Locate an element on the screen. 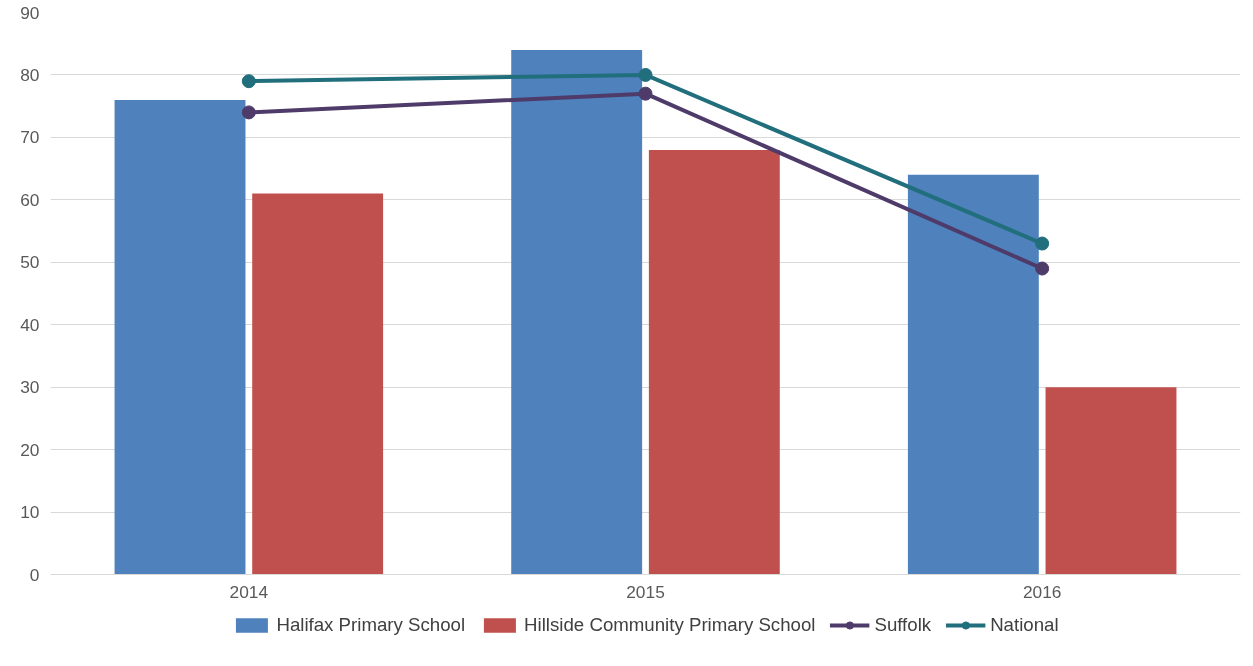  y-tick-label: 90 is located at coordinates (30, 12).